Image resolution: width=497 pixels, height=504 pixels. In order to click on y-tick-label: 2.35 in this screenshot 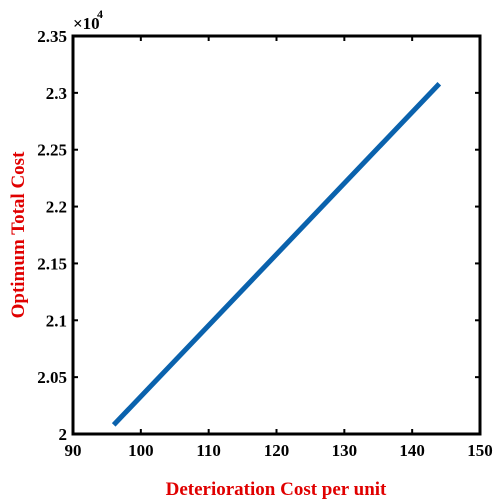, I will do `click(52, 36)`.